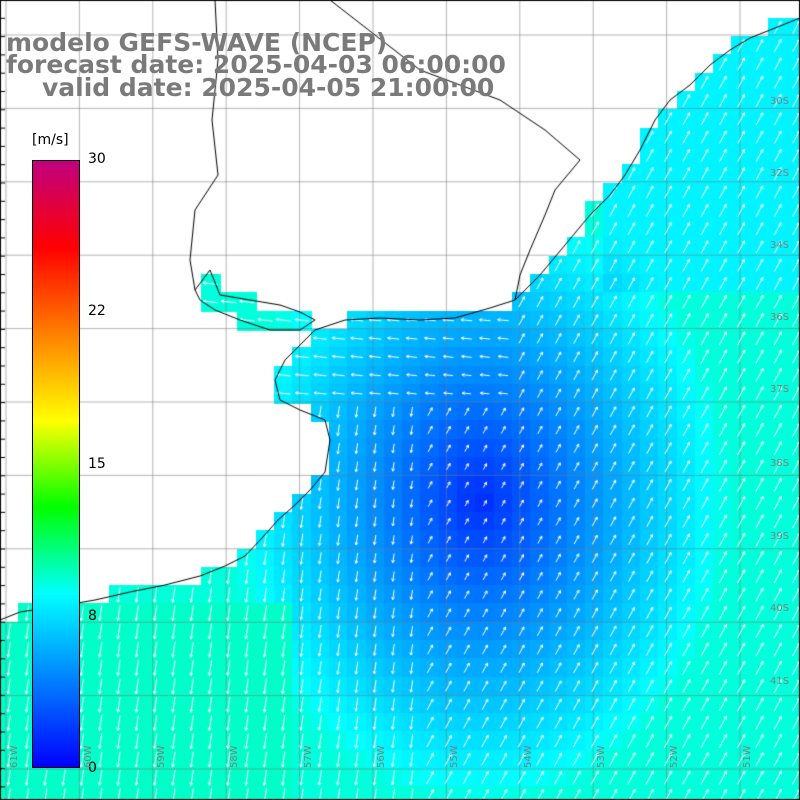 The height and width of the screenshot is (800, 800). Describe the element at coordinates (161, 756) in the screenshot. I see `lon-label: 59W` at that location.